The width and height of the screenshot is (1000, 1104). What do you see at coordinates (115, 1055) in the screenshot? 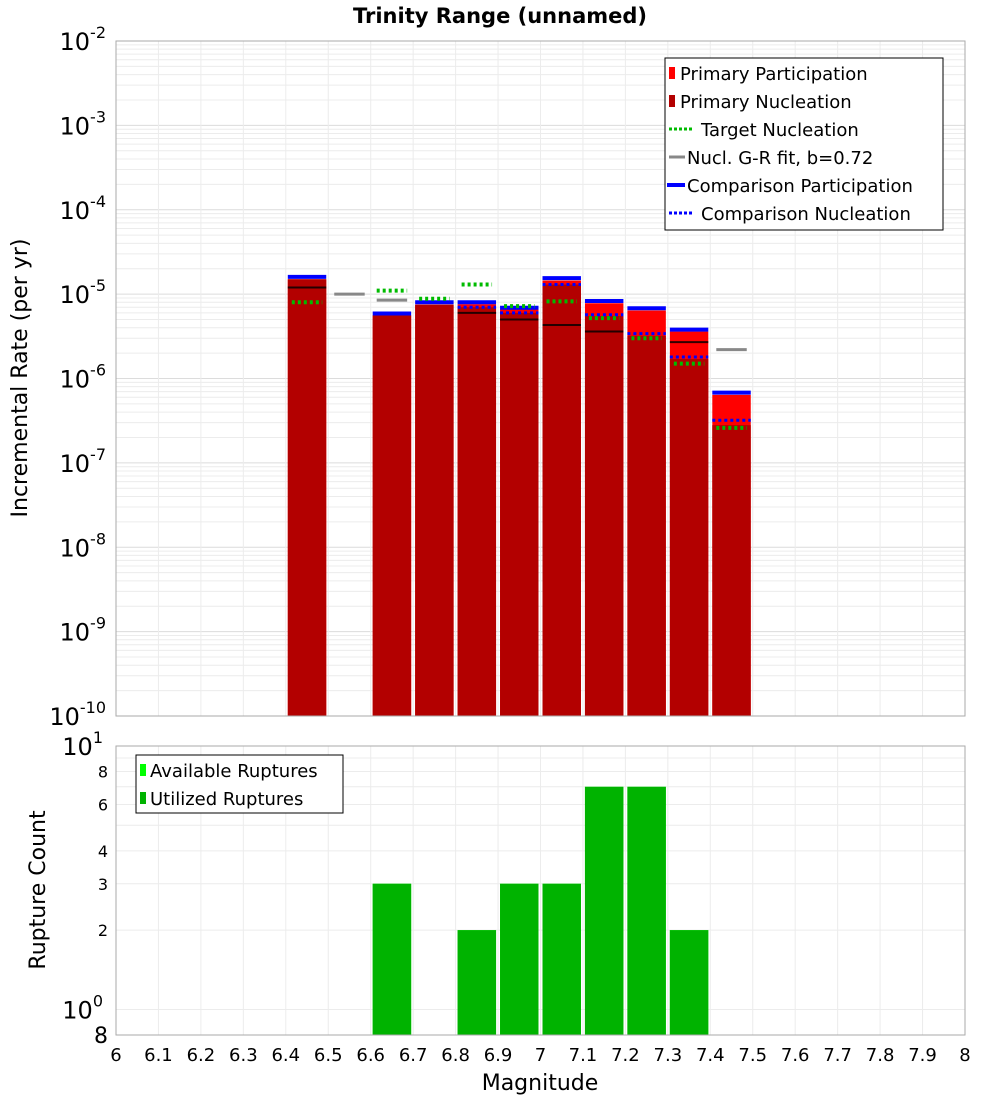
I see `x-tick-label: 6` at bounding box center [115, 1055].